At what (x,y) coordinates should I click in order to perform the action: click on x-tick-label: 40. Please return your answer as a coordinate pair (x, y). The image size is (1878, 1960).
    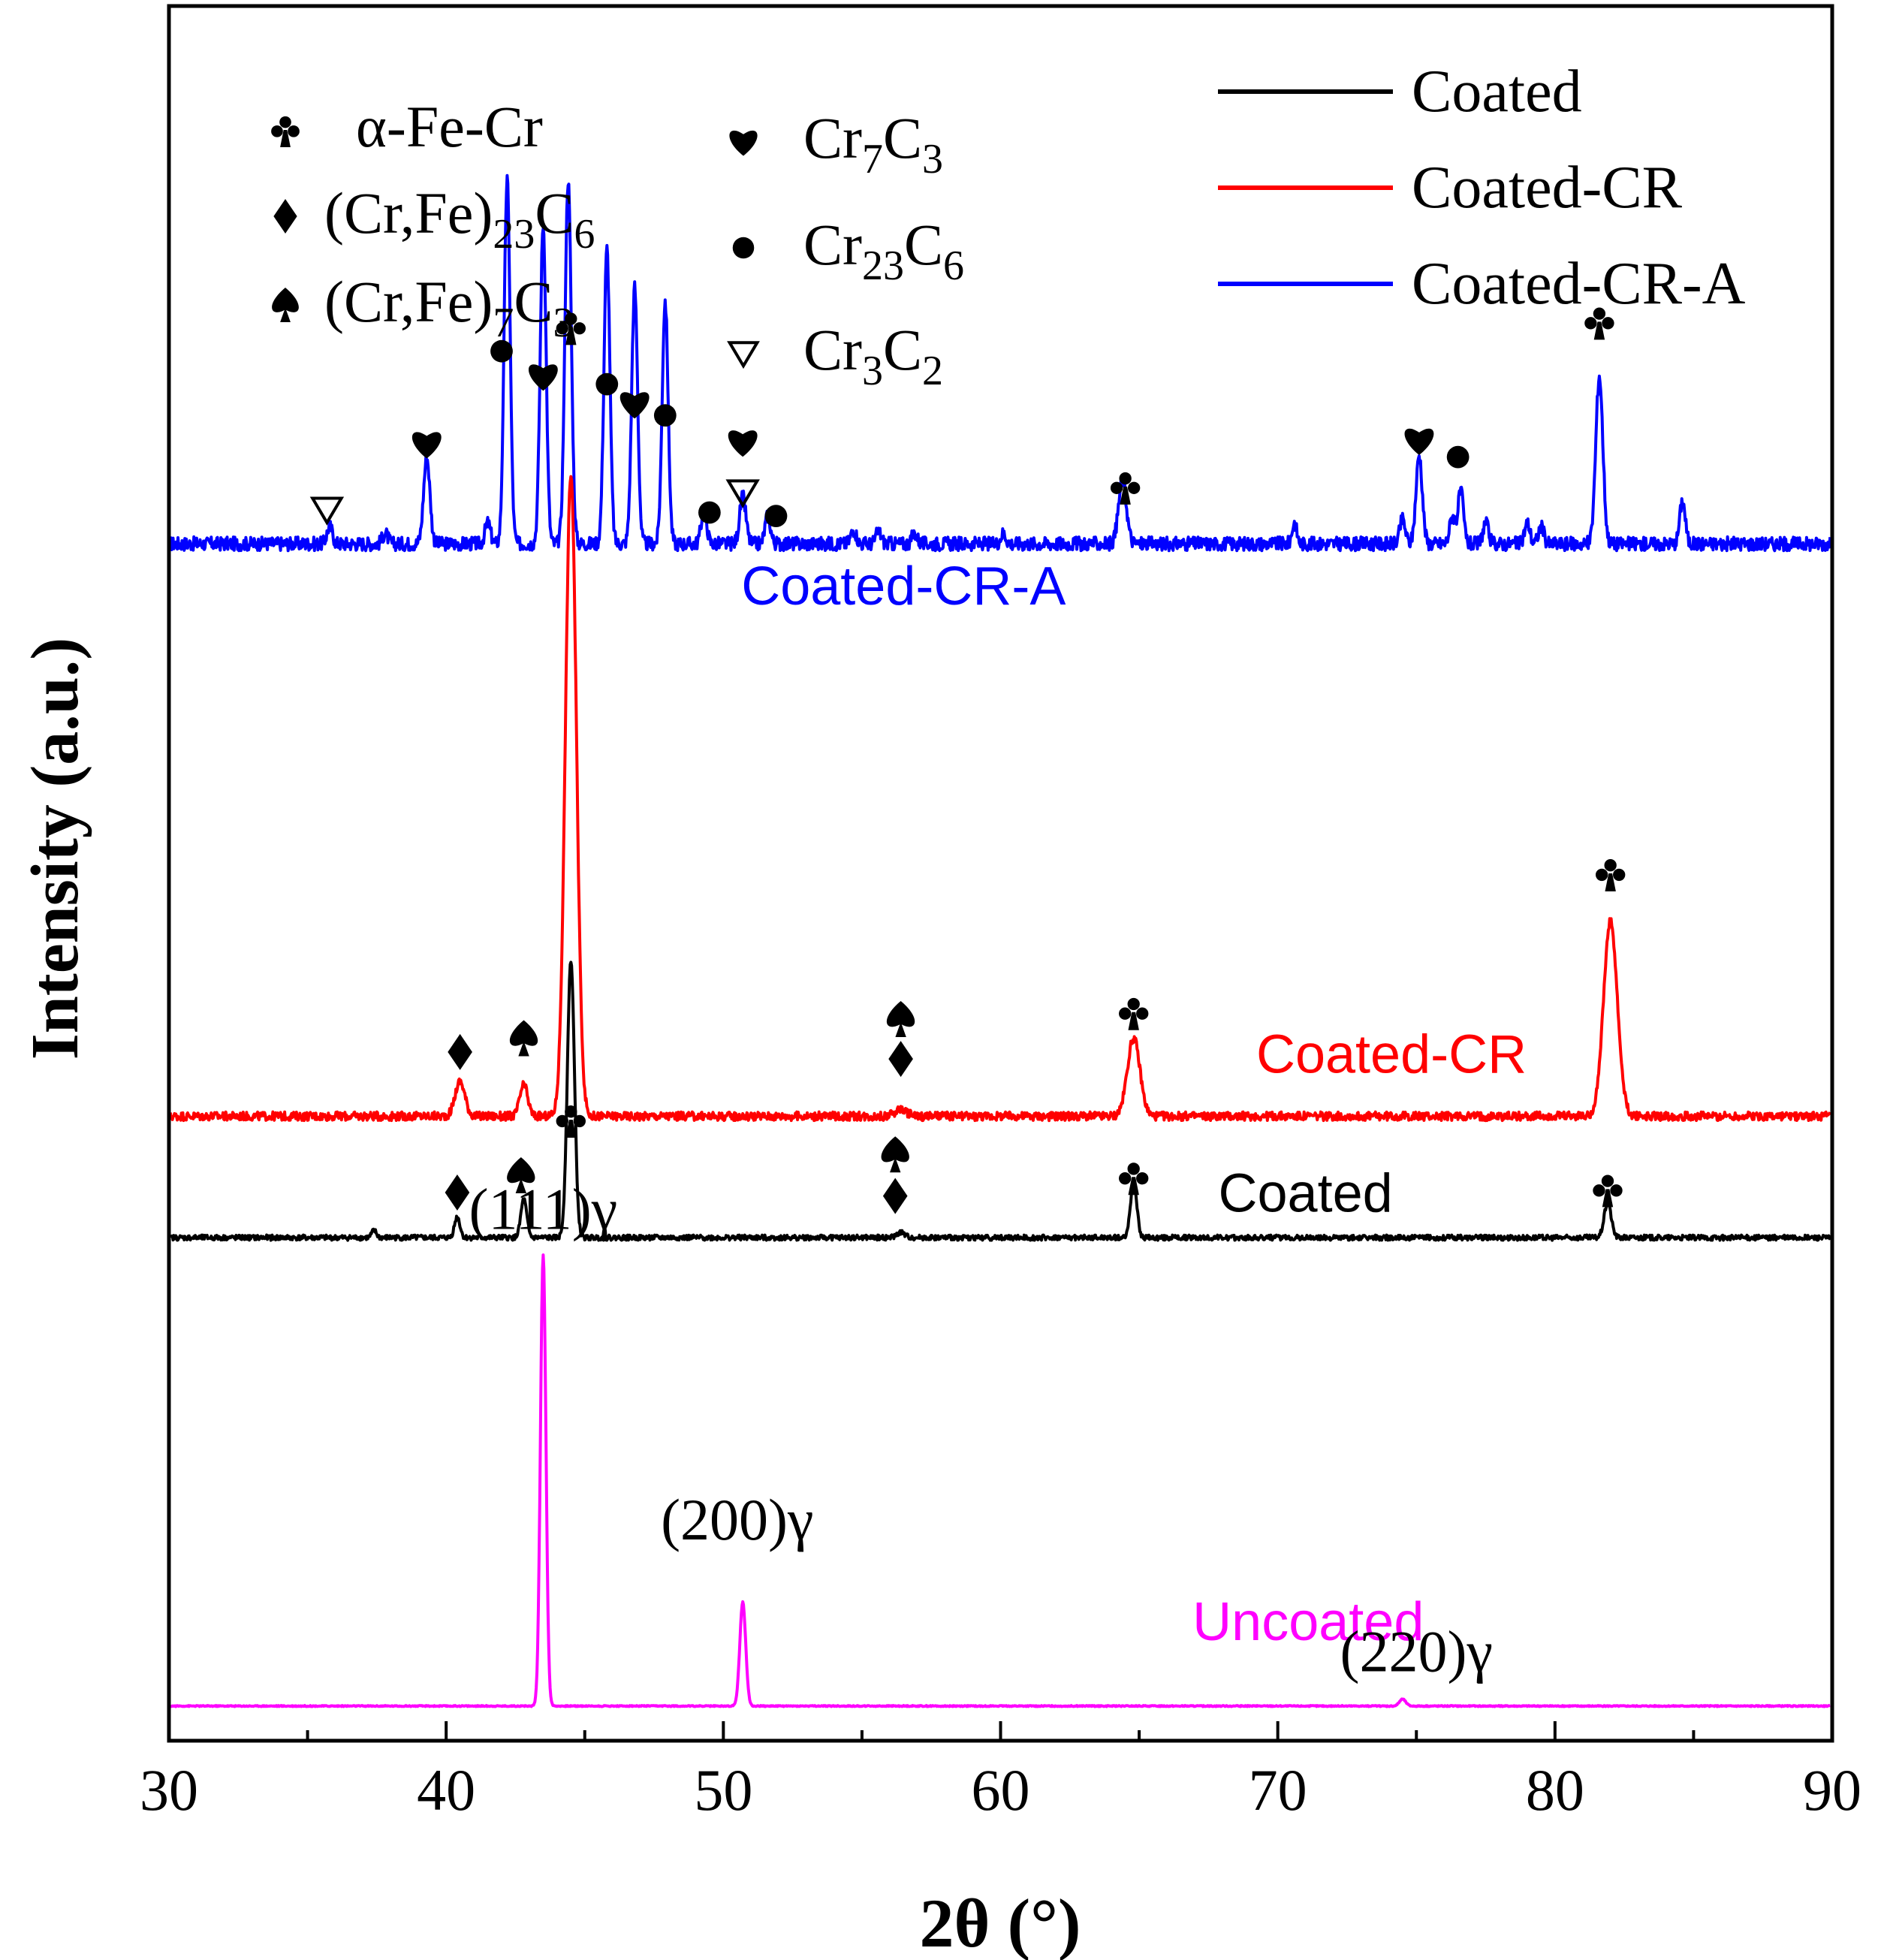
    Looking at the image, I should click on (446, 1790).